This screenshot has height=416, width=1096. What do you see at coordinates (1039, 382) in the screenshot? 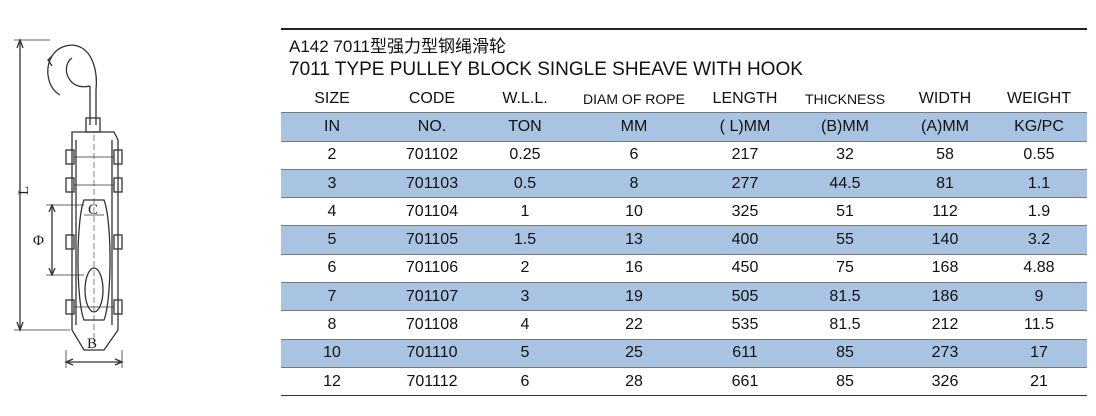
I see `table-cell: 21` at bounding box center [1039, 382].